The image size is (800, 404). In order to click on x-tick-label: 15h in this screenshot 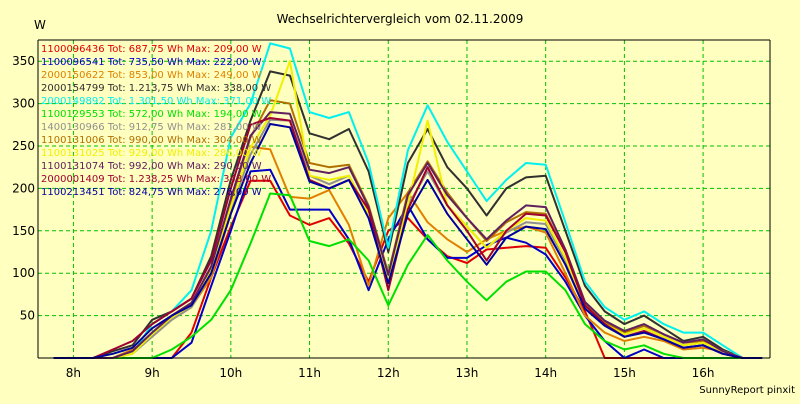, I will do `click(624, 373)`.